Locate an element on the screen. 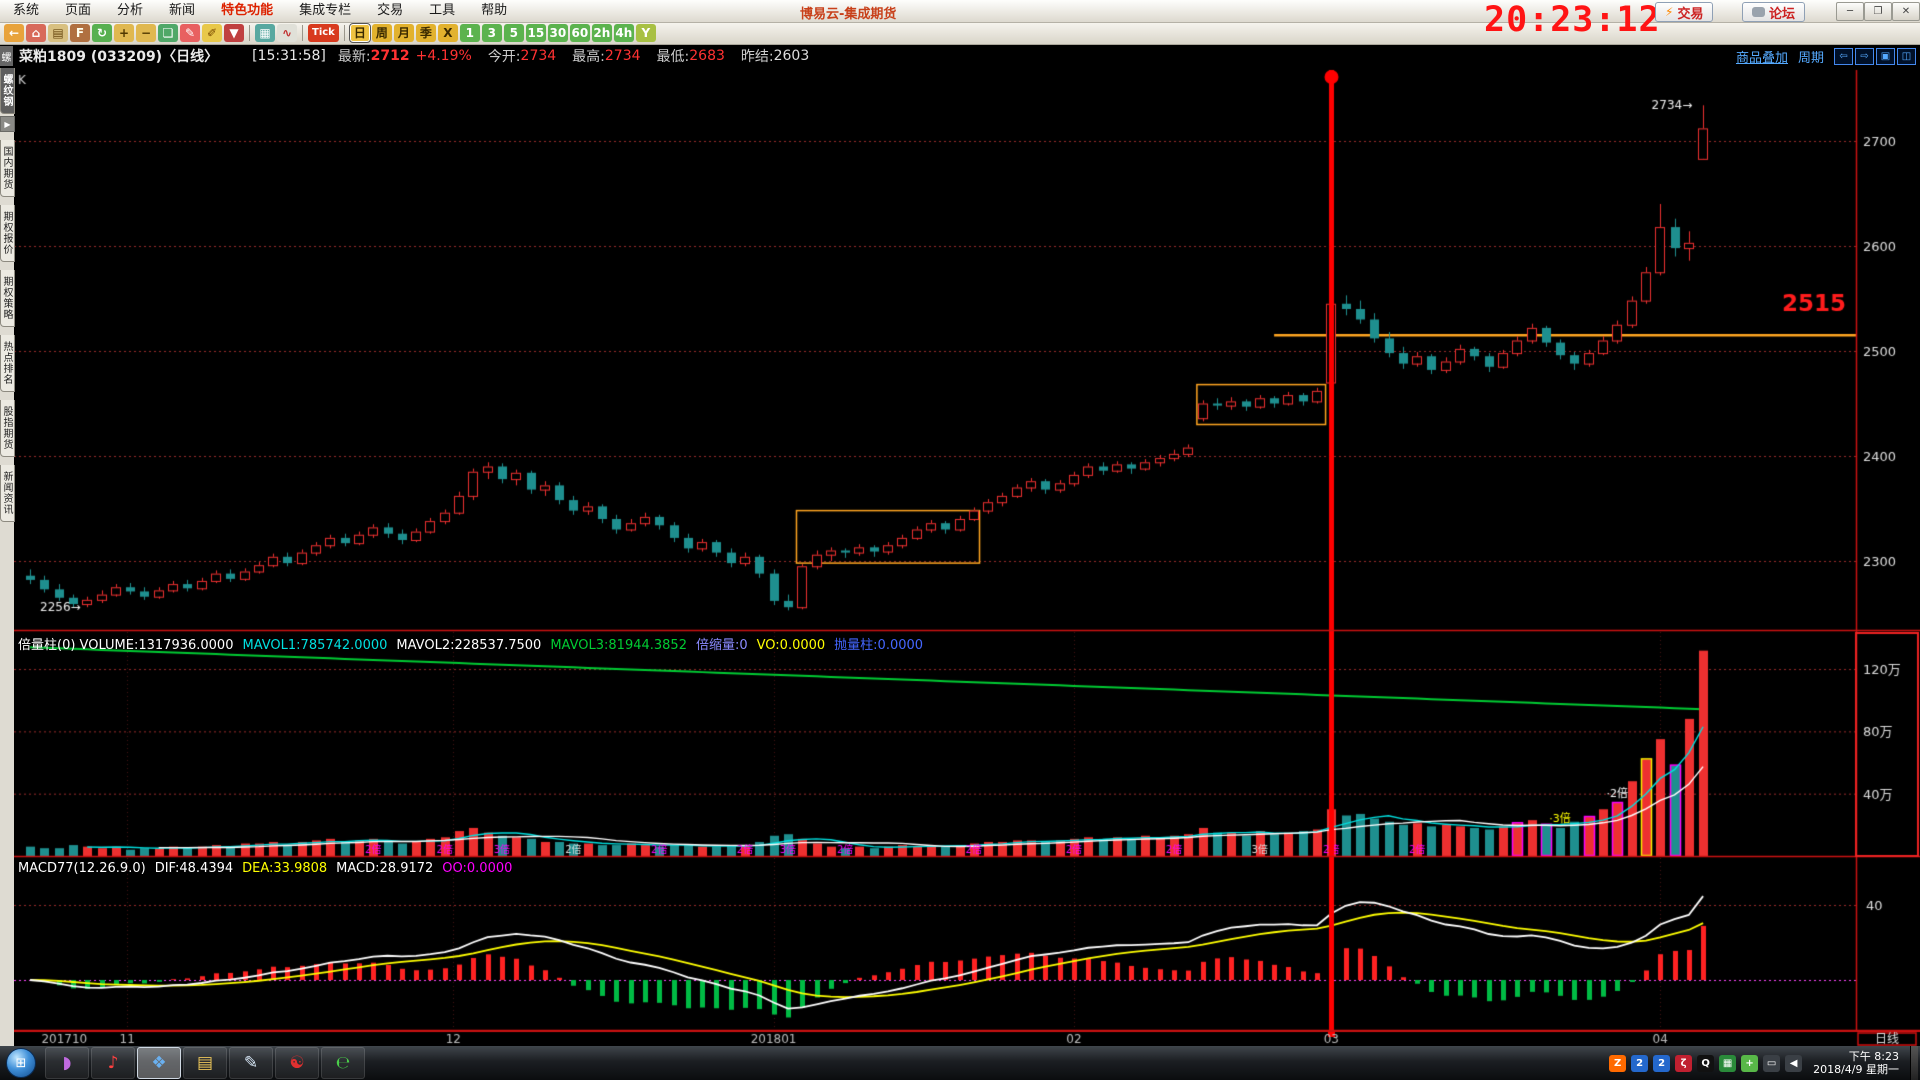  notepad-icon: ✎ is located at coordinates (251, 1063).